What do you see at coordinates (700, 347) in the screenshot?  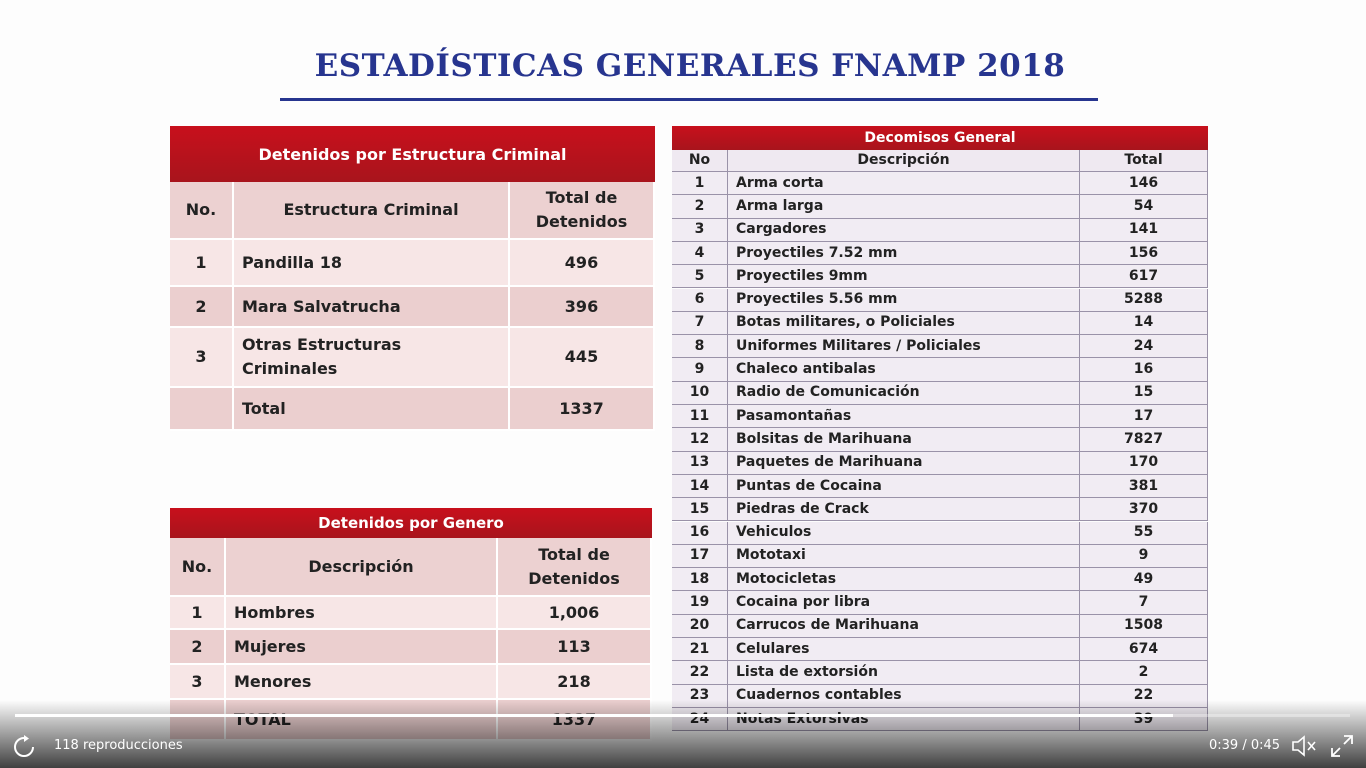 I see `table-cell: 8` at bounding box center [700, 347].